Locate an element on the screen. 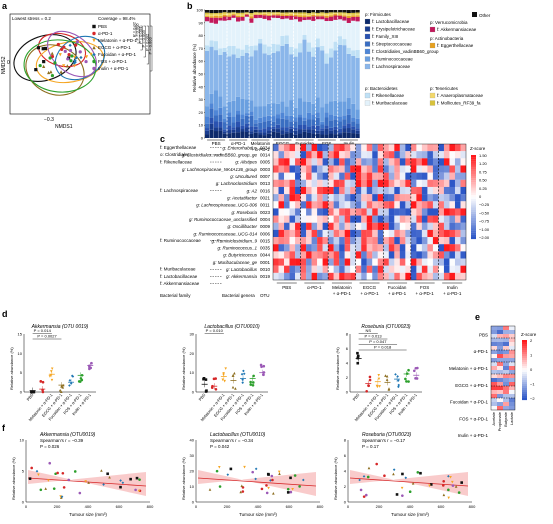 The width and height of the screenshot is (553, 524). ytick-label: 5 is located at coordinates (23, 471).